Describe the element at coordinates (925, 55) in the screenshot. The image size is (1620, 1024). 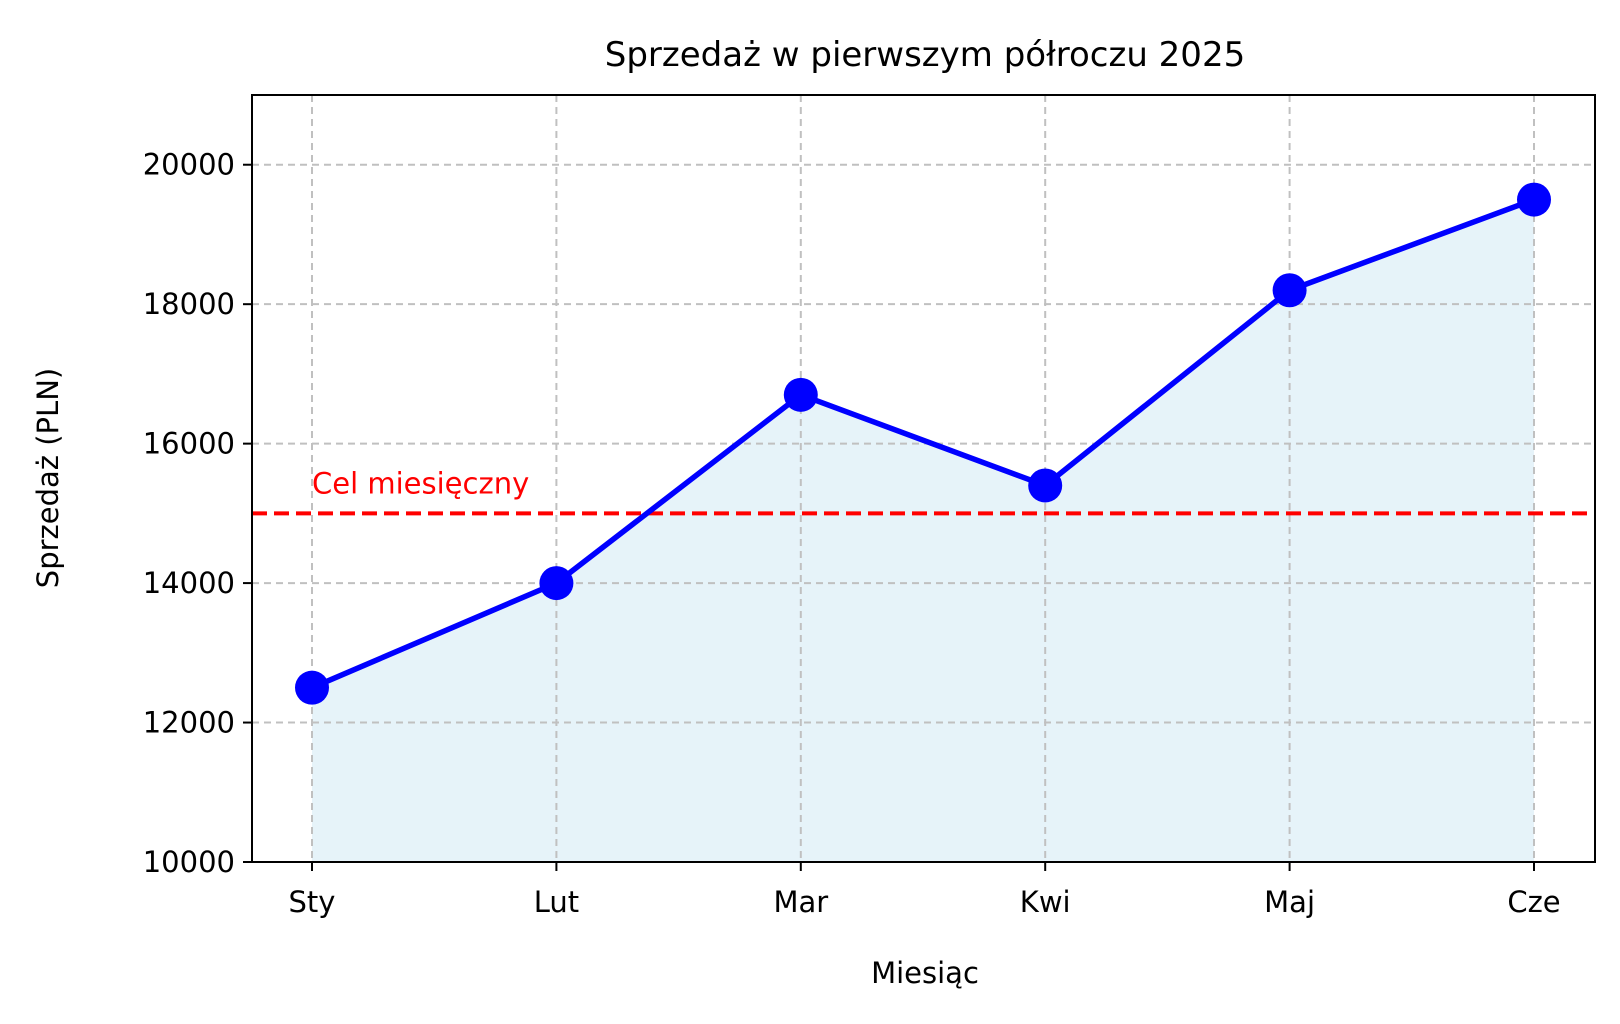
I see `chart-title: Sprzedaż w pierwszym półroczu 2025` at that location.